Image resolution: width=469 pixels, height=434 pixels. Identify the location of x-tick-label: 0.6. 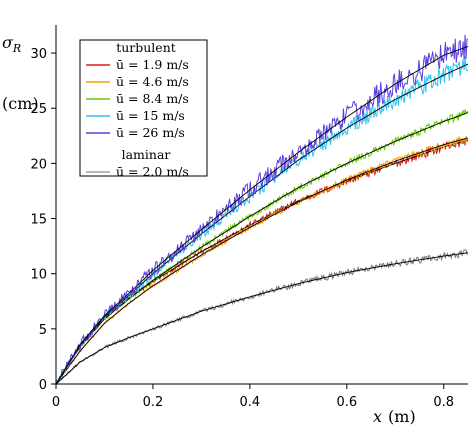
(346, 402).